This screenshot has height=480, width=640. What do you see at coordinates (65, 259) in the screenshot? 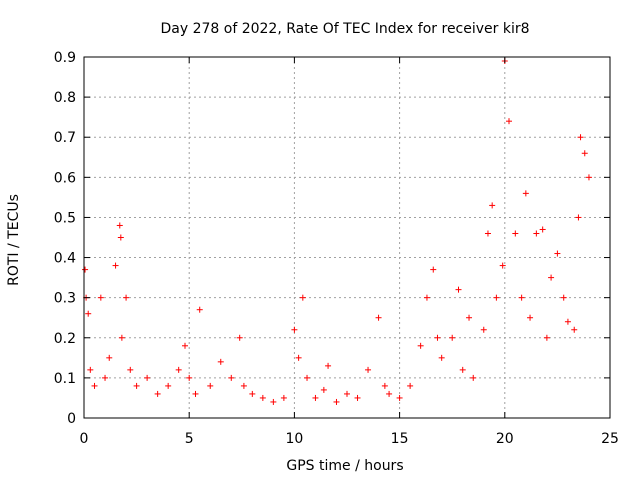
I see `y-tick-label: 0.4` at bounding box center [65, 259].